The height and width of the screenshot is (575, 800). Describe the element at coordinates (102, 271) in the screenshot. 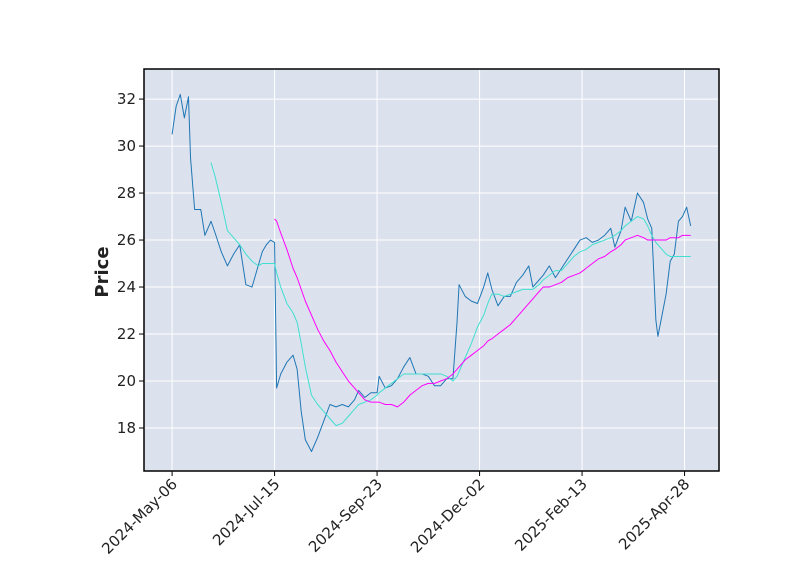

I see `y-axis-label: Price` at that location.